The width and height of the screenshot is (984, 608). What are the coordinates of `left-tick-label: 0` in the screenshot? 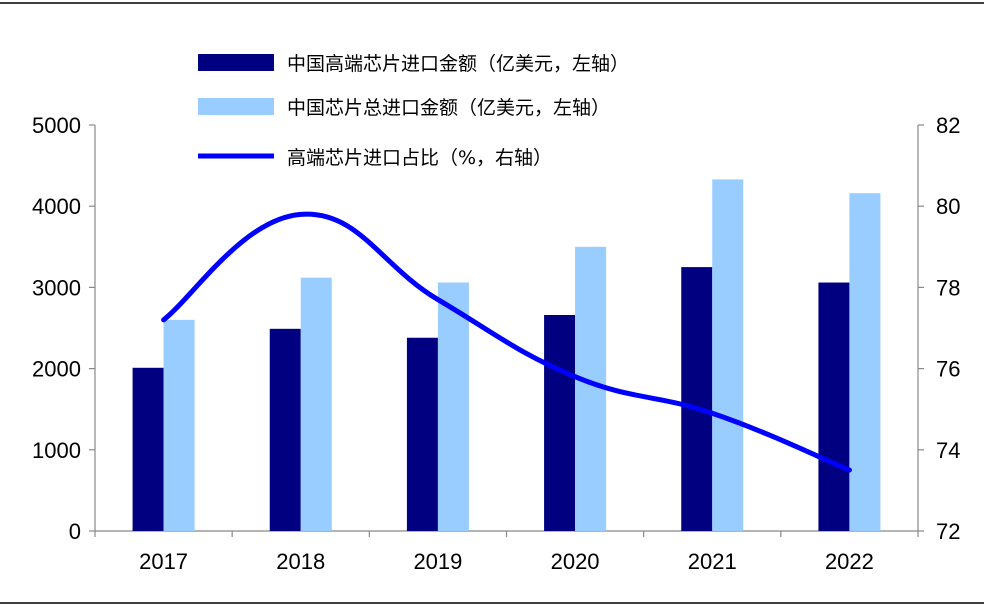 It's located at (75, 531).